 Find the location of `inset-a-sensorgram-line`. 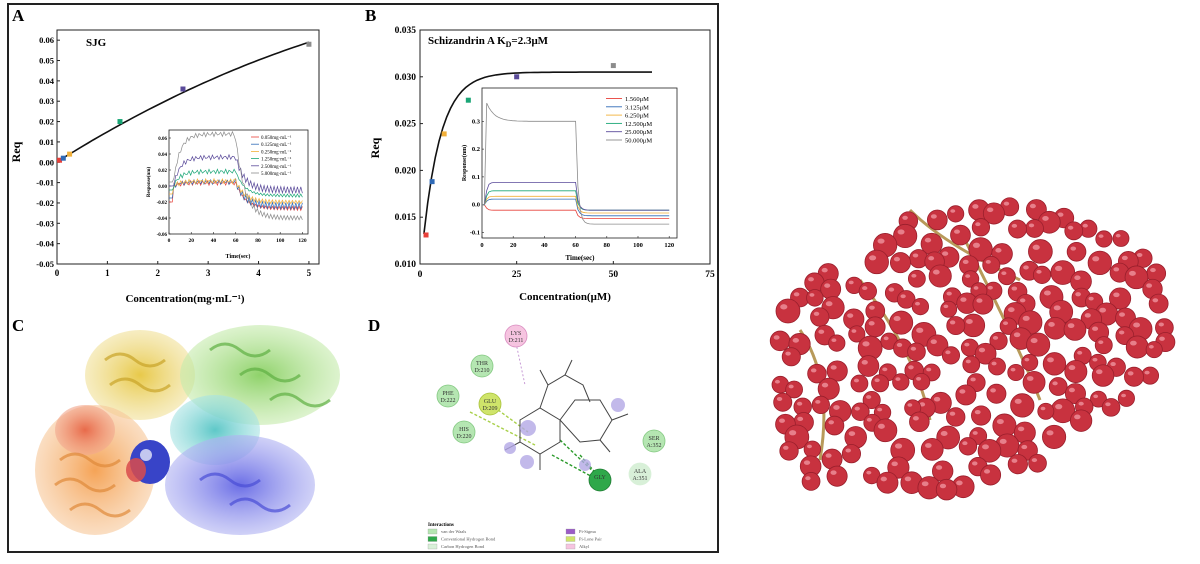

inset-a-sensorgram-line is located at coordinates (236, 174).